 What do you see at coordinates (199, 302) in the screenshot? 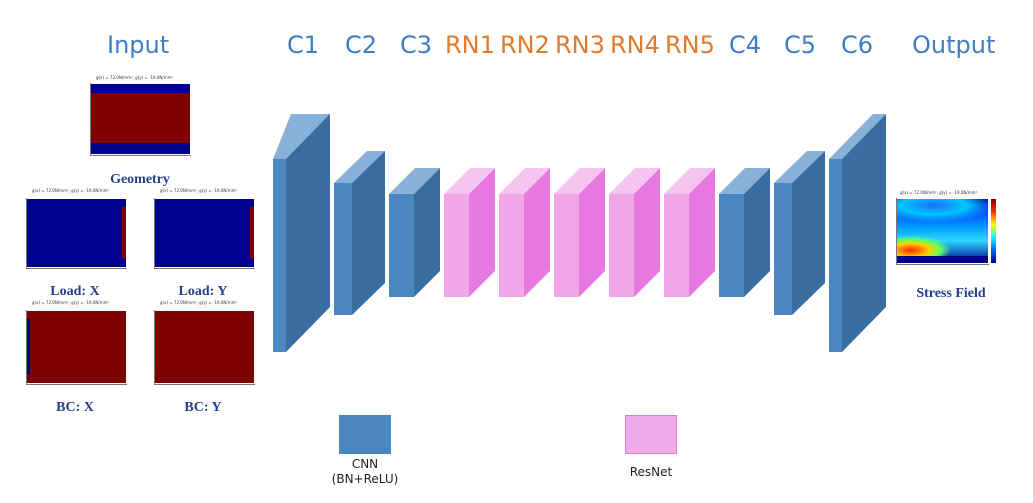
I see `bc-y-plot-title: g(x) = 72.0N/mm², g(y) = -19.0N/mm²` at bounding box center [199, 302].